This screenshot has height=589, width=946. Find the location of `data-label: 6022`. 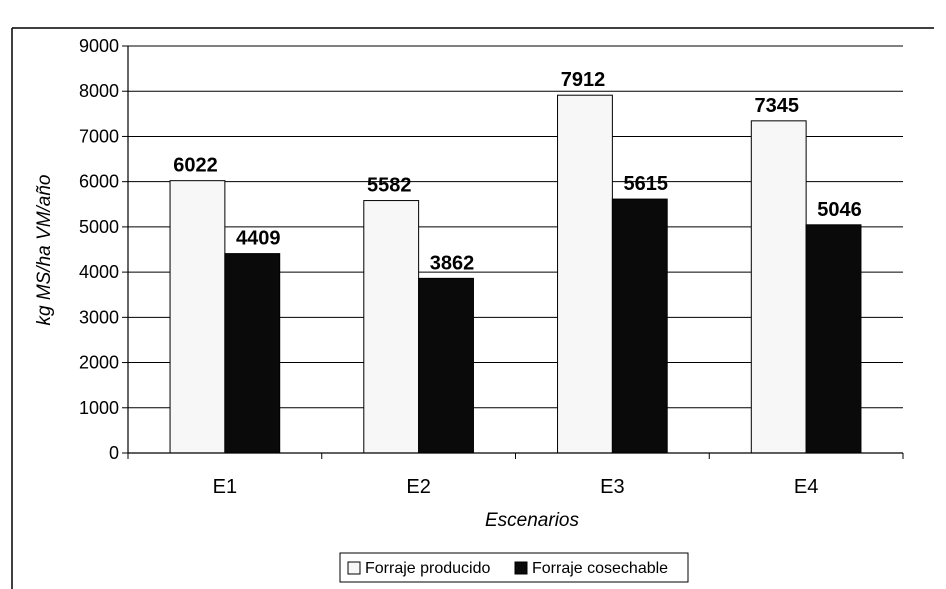

data-label: 6022 is located at coordinates (195, 166).